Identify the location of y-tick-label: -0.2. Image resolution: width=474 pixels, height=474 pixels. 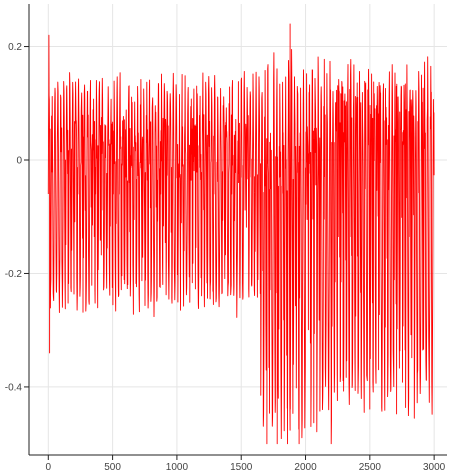
(14, 274).